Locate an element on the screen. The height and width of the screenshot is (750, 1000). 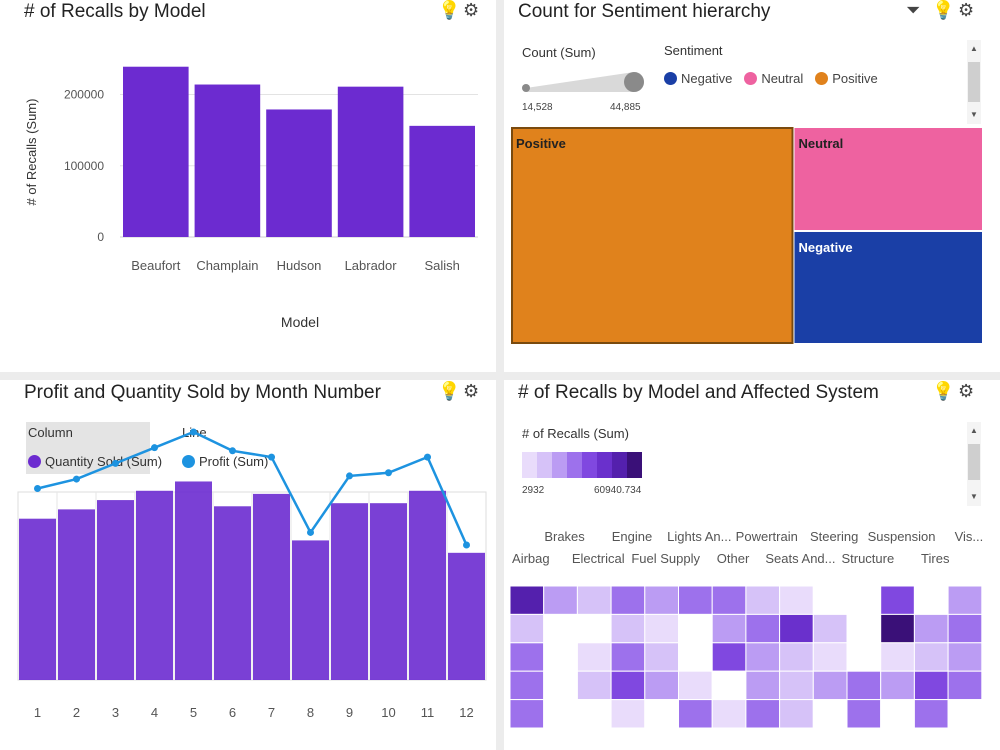
x-tick-label: Airbag is located at coordinates (531, 558).